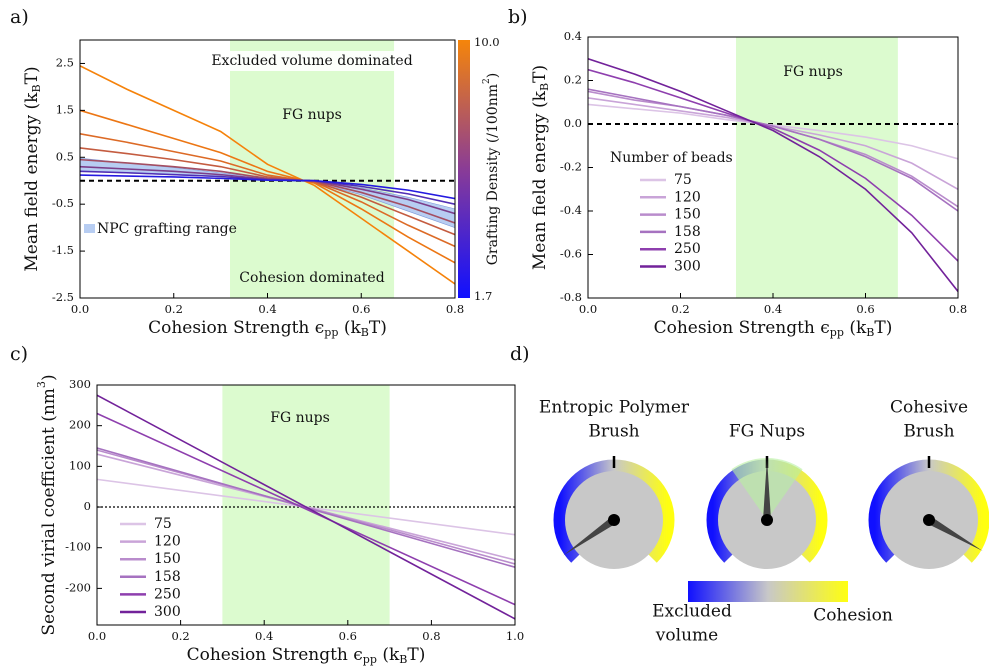 This screenshot has width=989, height=666. I want to click on y-tick-label: 0, so click(87, 506).